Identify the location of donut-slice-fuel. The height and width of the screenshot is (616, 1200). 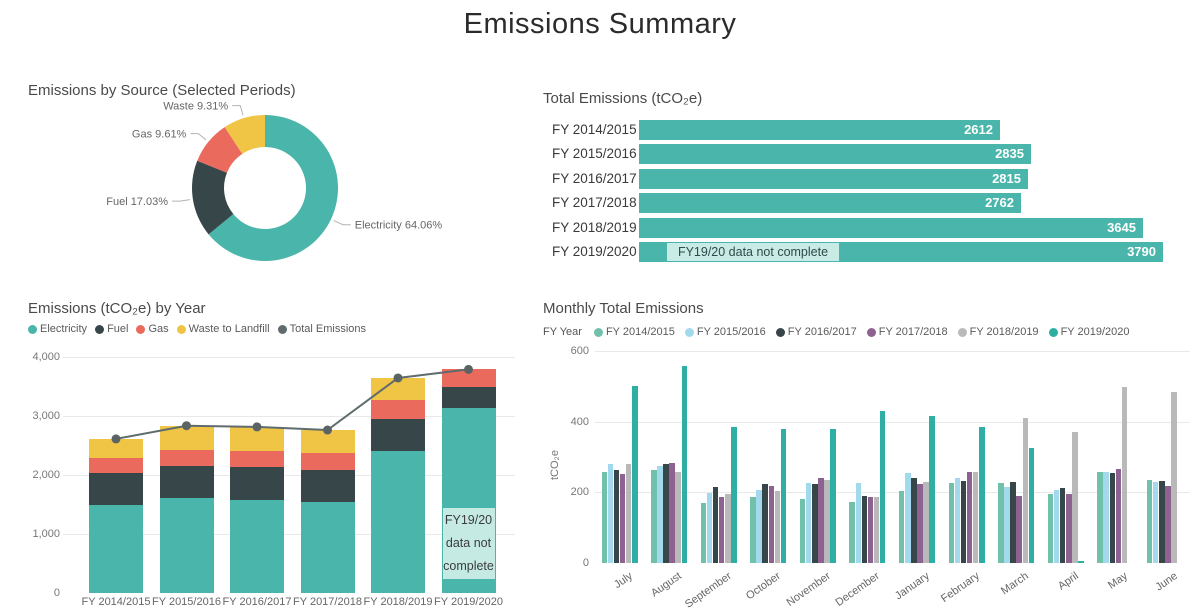
(213, 197).